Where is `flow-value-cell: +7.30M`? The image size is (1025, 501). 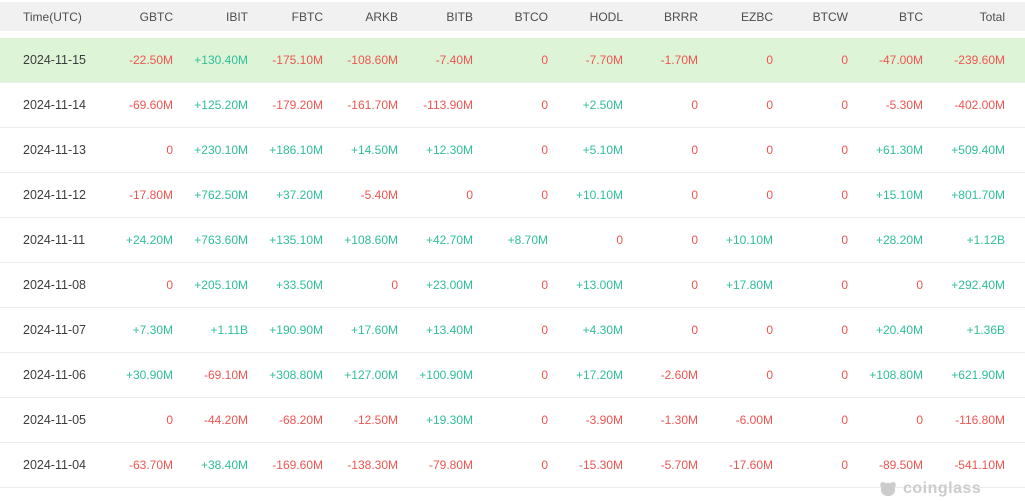
flow-value-cell: +7.30M is located at coordinates (155, 330).